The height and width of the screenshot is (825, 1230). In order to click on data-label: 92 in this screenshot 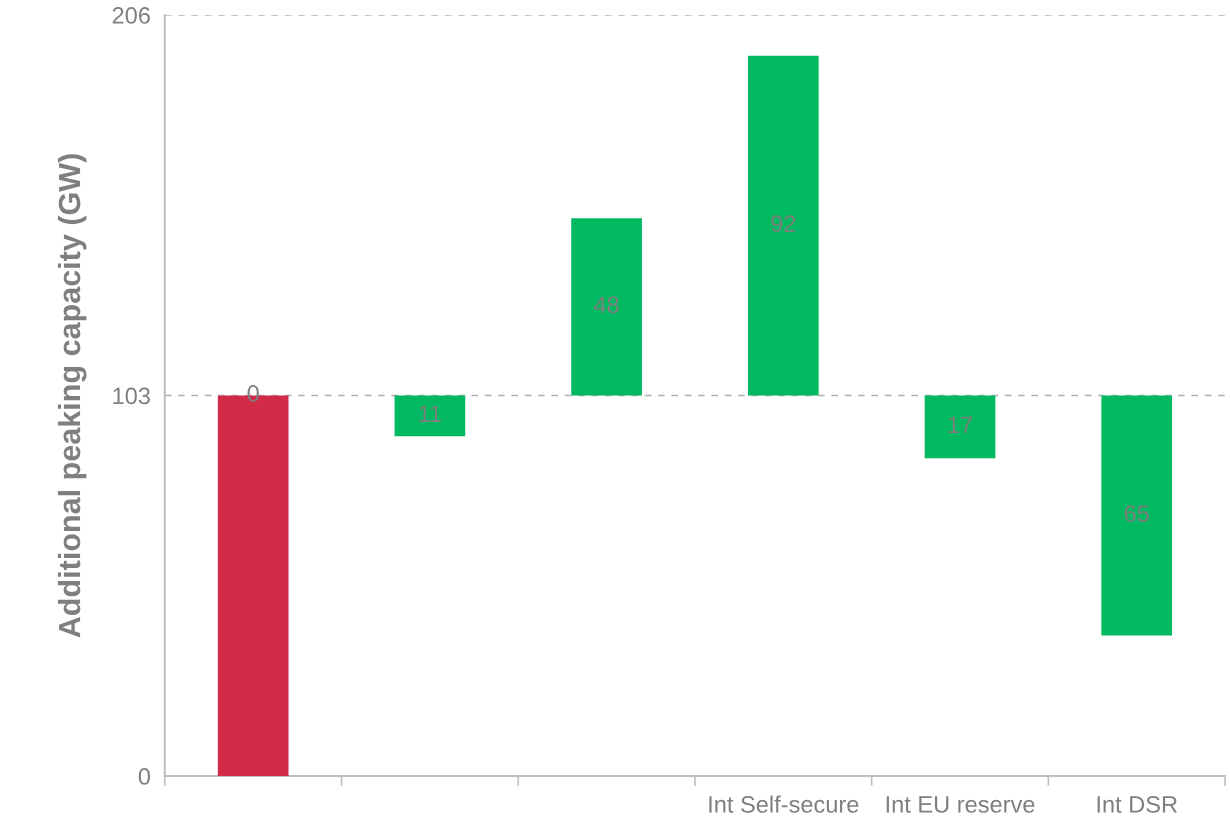, I will do `click(783, 223)`.